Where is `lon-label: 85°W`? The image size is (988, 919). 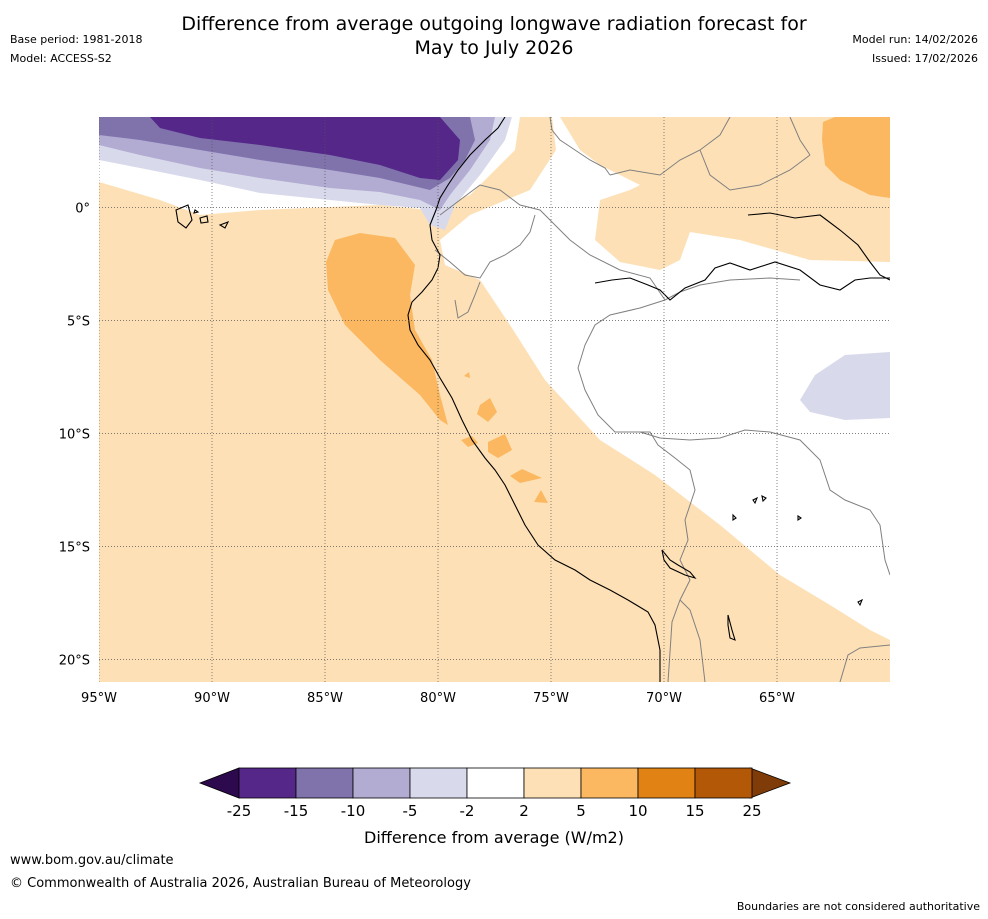 lon-label: 85°W is located at coordinates (325, 698).